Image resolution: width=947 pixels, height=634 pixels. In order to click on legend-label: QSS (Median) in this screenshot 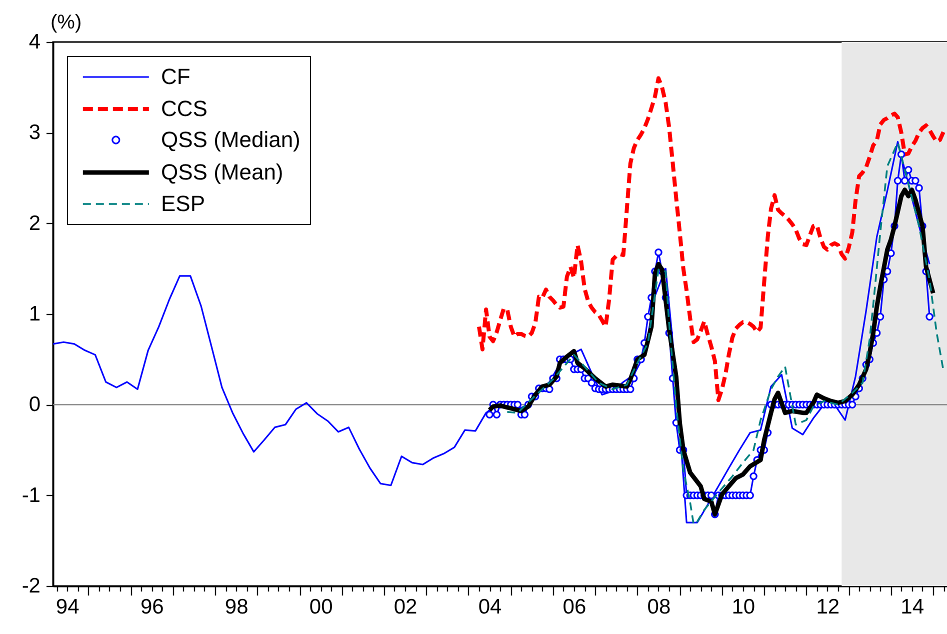, I will do `click(230, 139)`.